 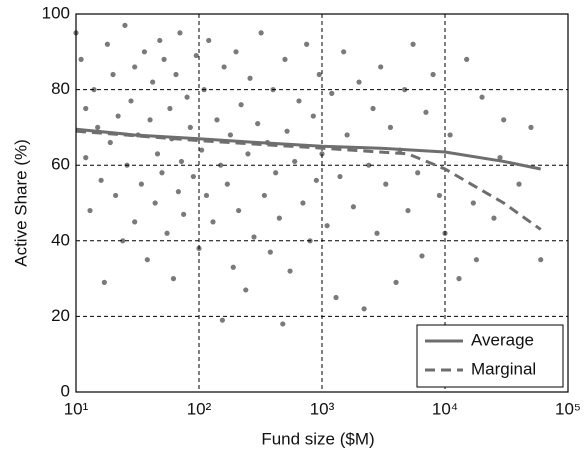 What do you see at coordinates (502, 339) in the screenshot?
I see `legend-label: Average` at bounding box center [502, 339].